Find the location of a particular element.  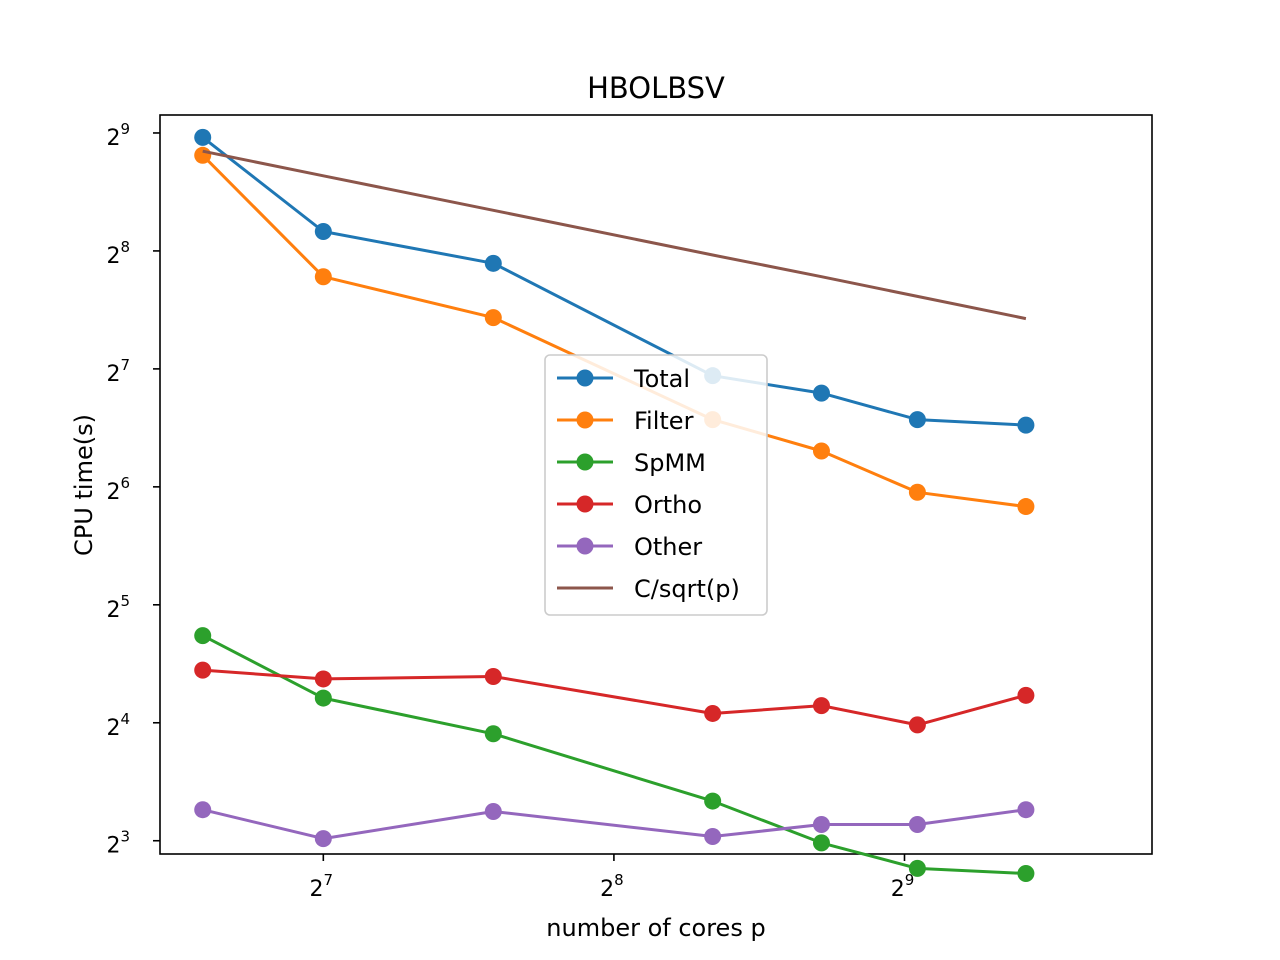

series-ortho is located at coordinates (614, 697).